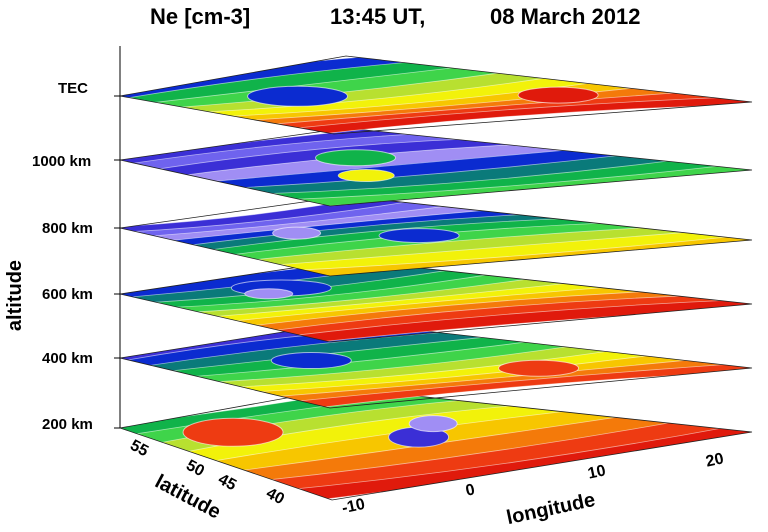 This screenshot has width=768, height=532. What do you see at coordinates (73, 88) in the screenshot?
I see `layer-label-tec: TEC` at bounding box center [73, 88].